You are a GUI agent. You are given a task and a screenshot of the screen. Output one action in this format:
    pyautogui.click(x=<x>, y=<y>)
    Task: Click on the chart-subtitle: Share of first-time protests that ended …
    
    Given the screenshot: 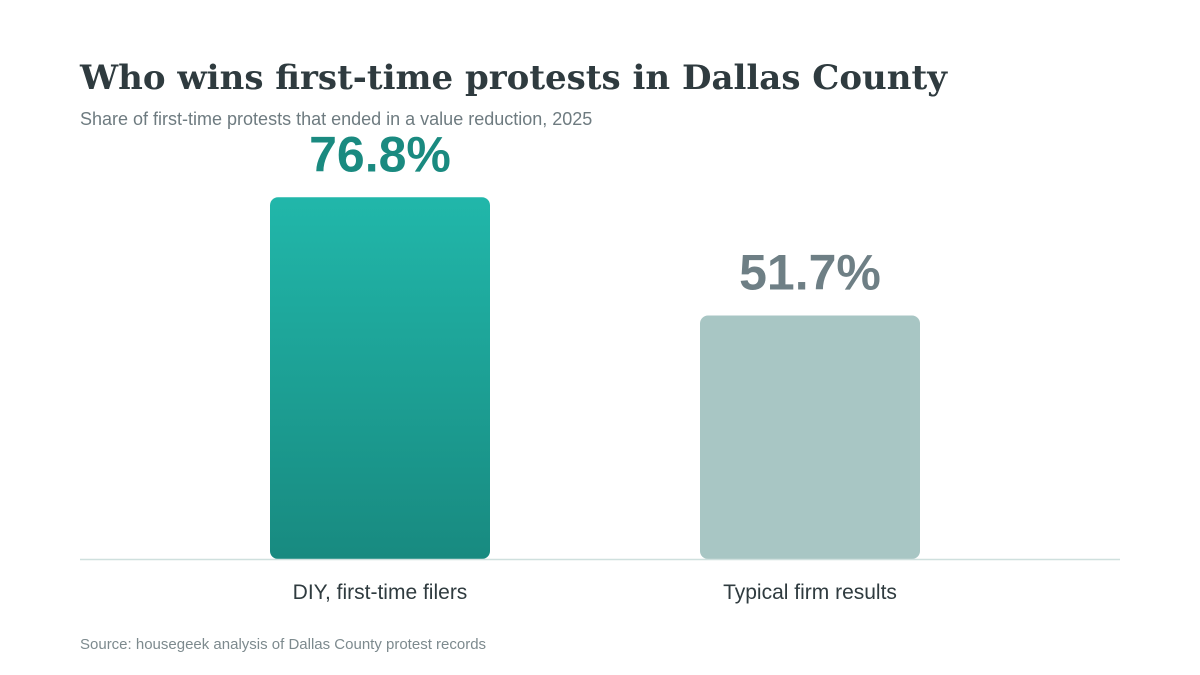 What is the action you would take?
    pyautogui.click(x=336, y=119)
    